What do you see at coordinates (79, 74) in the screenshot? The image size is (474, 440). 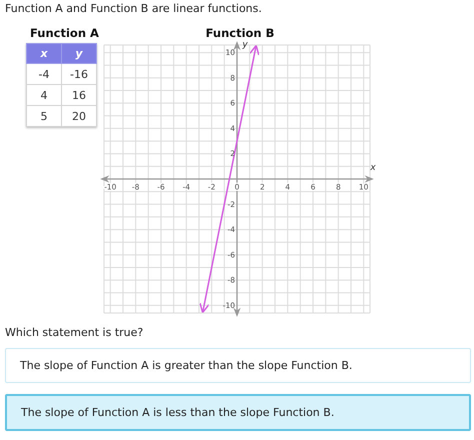 I see `data-label: -16` at bounding box center [79, 74].